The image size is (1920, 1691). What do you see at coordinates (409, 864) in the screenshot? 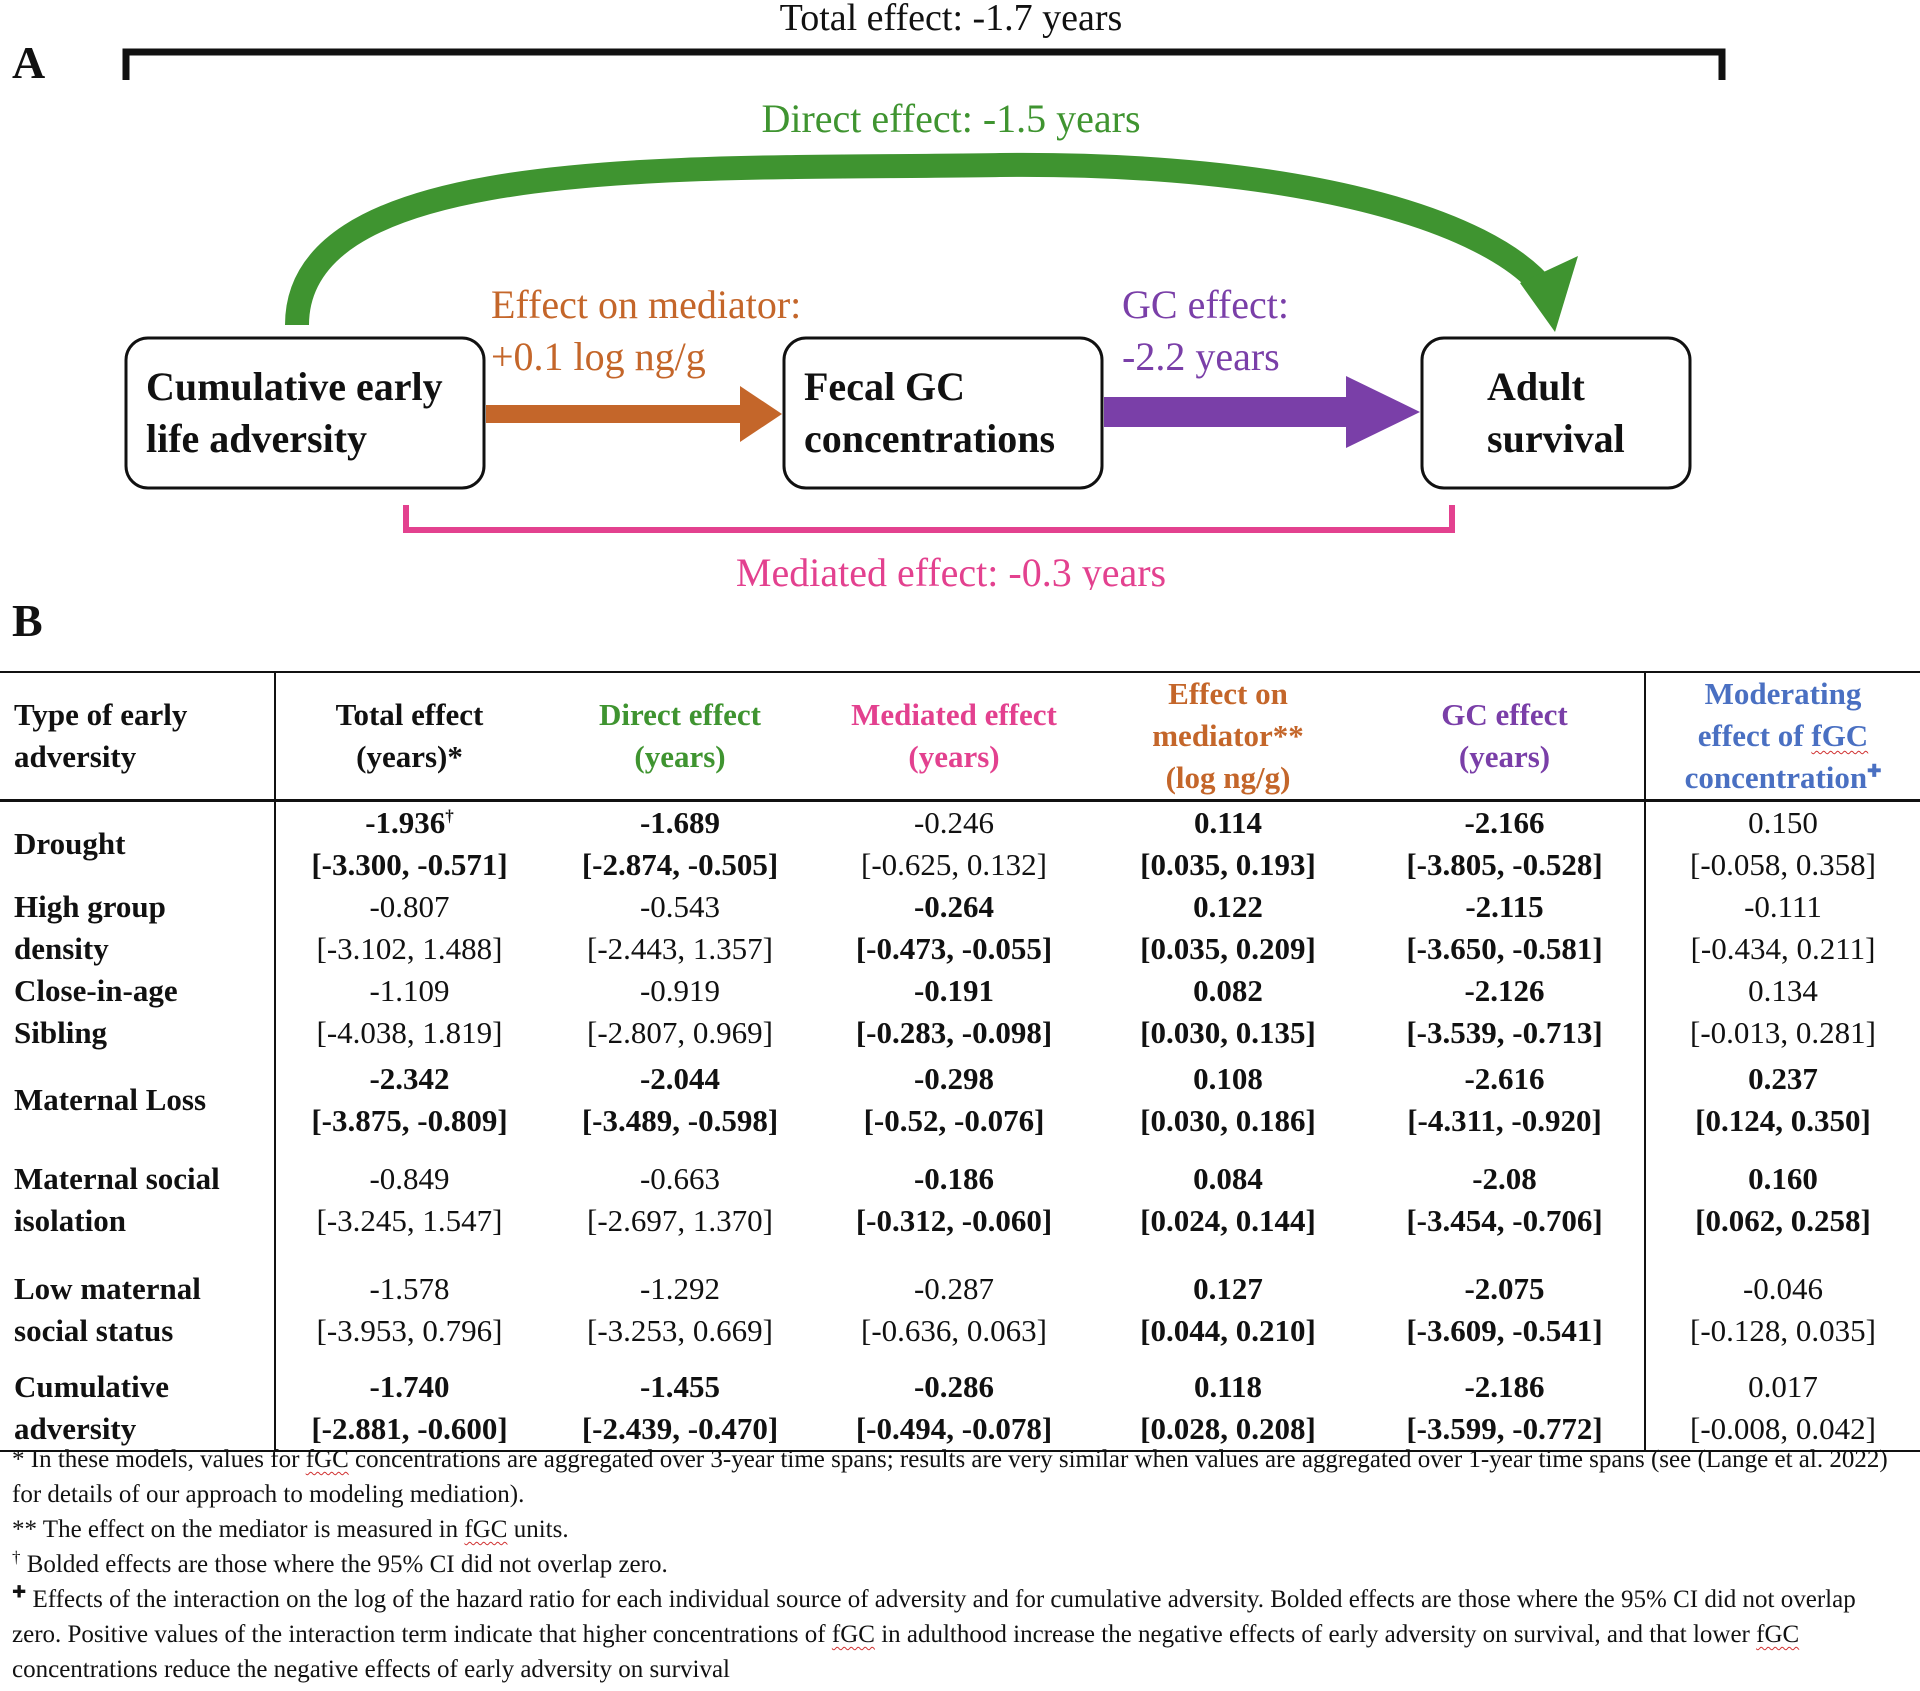
I see `cell-ci: [-3.300, -0.571]` at bounding box center [409, 864].